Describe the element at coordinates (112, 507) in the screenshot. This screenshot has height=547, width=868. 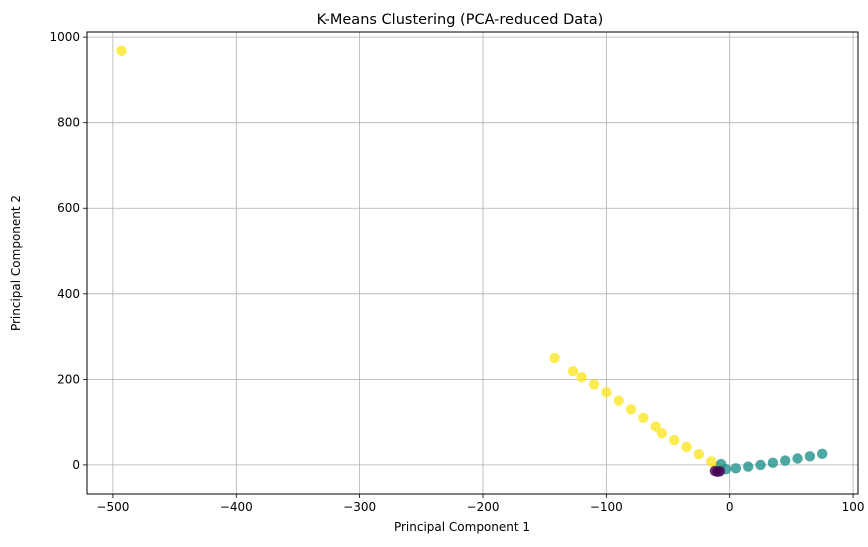
I see `x-tick-label: −500` at that location.